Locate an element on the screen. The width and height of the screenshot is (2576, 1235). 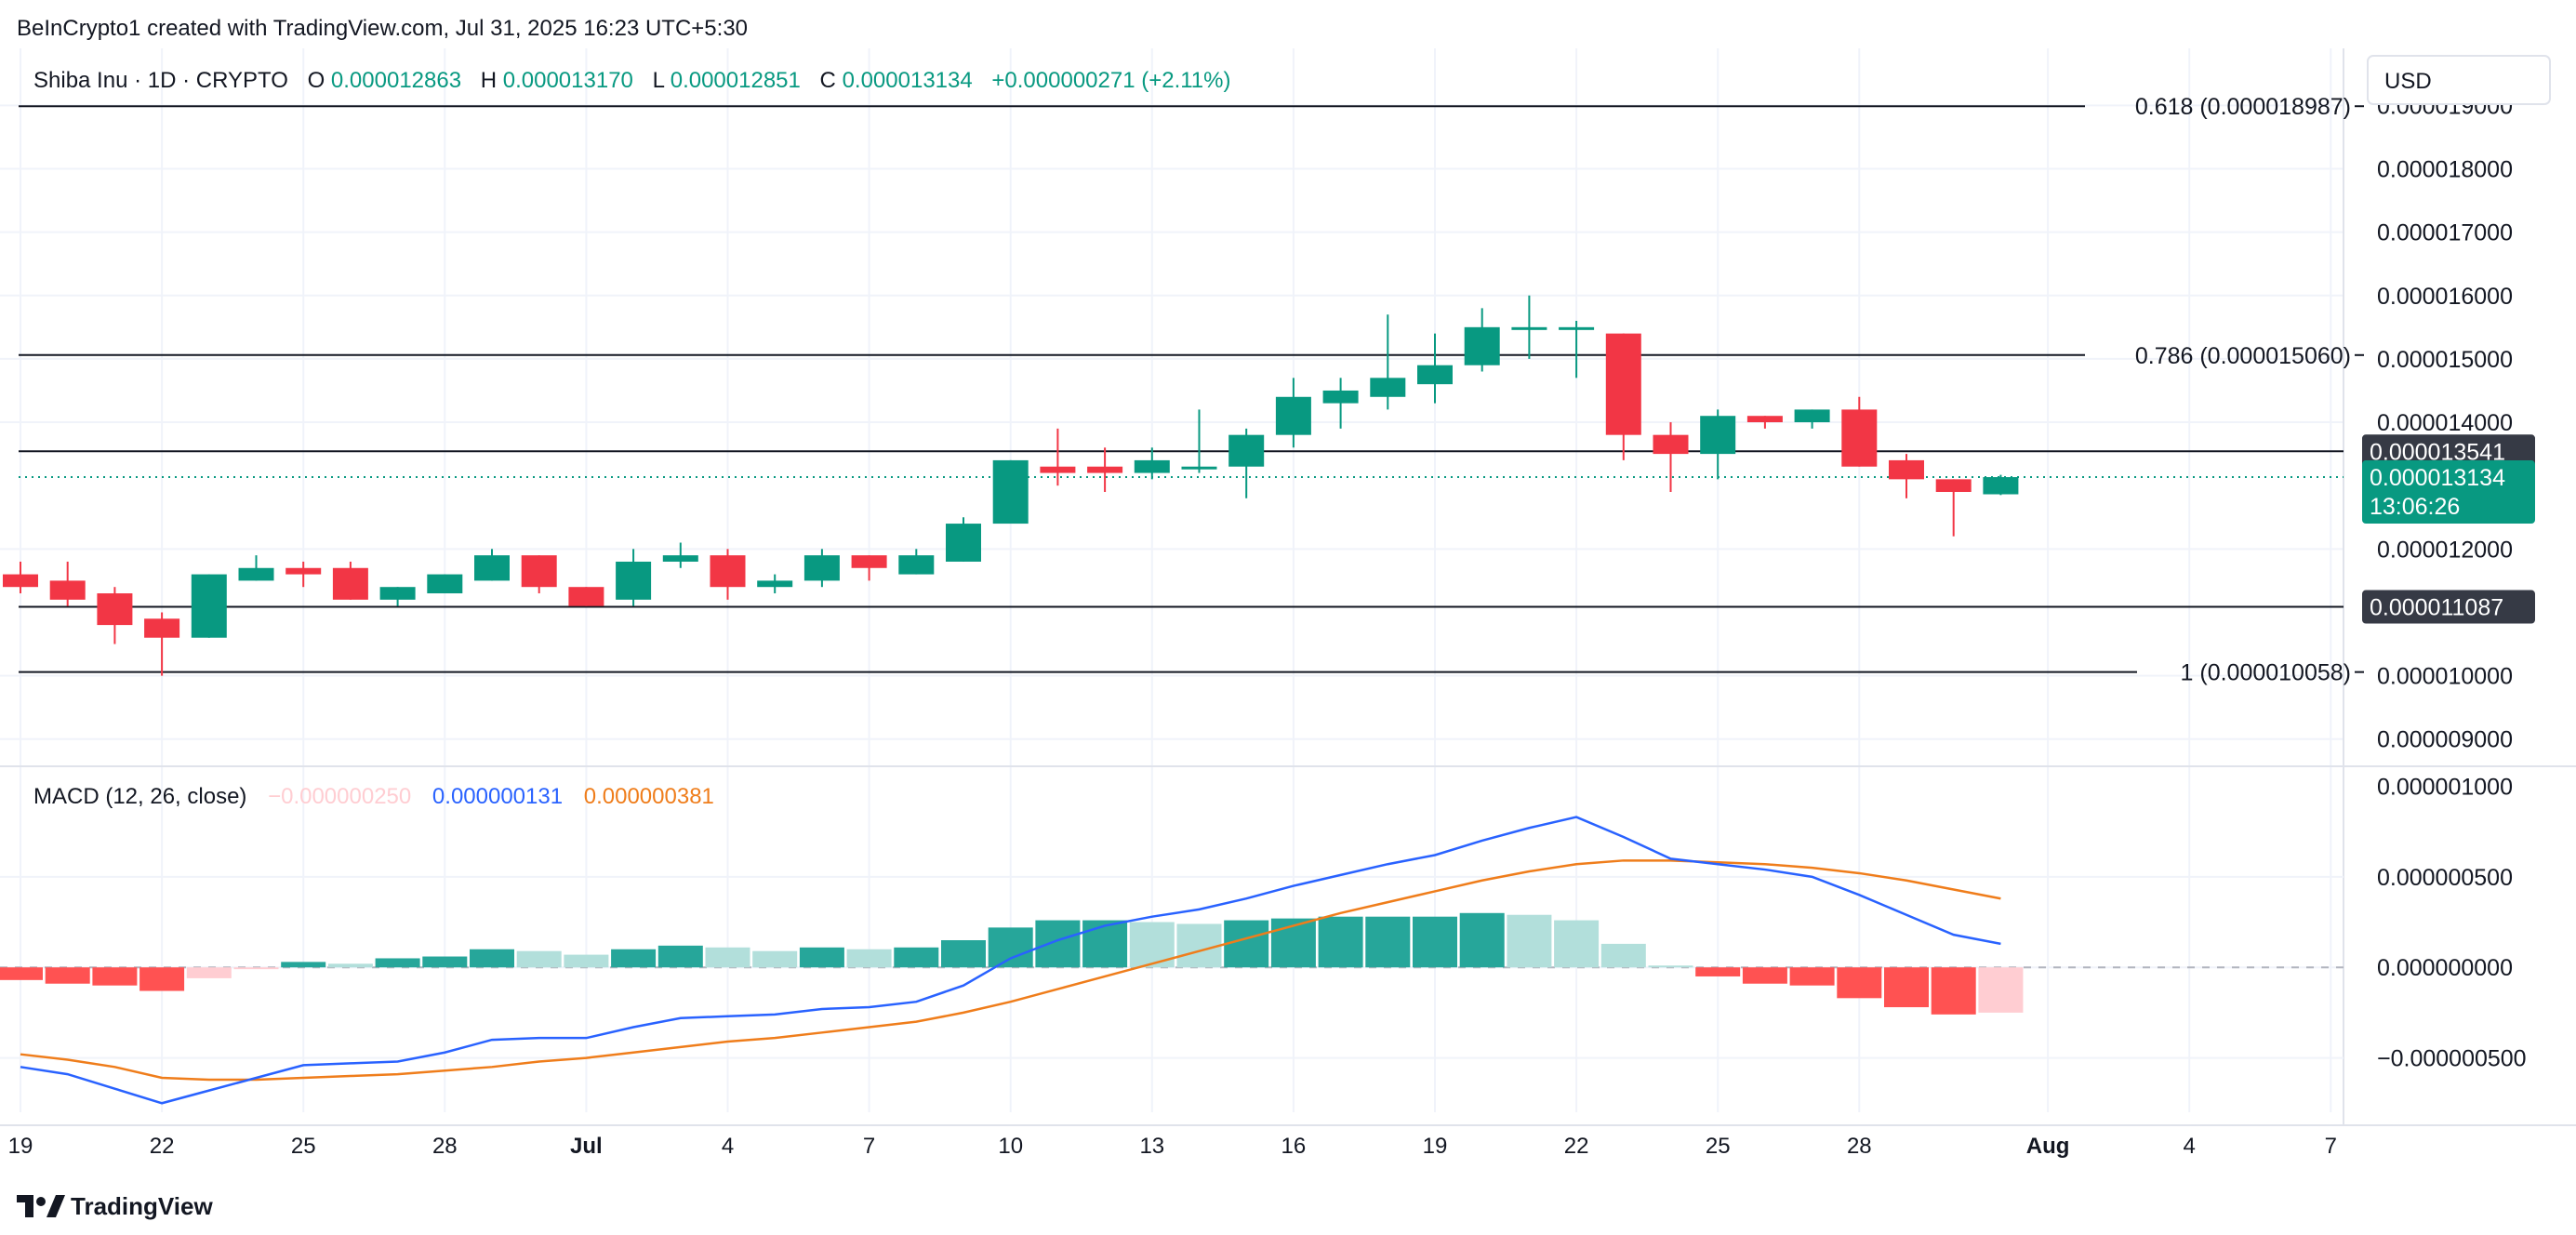
currency-label: USD is located at coordinates (2408, 81).